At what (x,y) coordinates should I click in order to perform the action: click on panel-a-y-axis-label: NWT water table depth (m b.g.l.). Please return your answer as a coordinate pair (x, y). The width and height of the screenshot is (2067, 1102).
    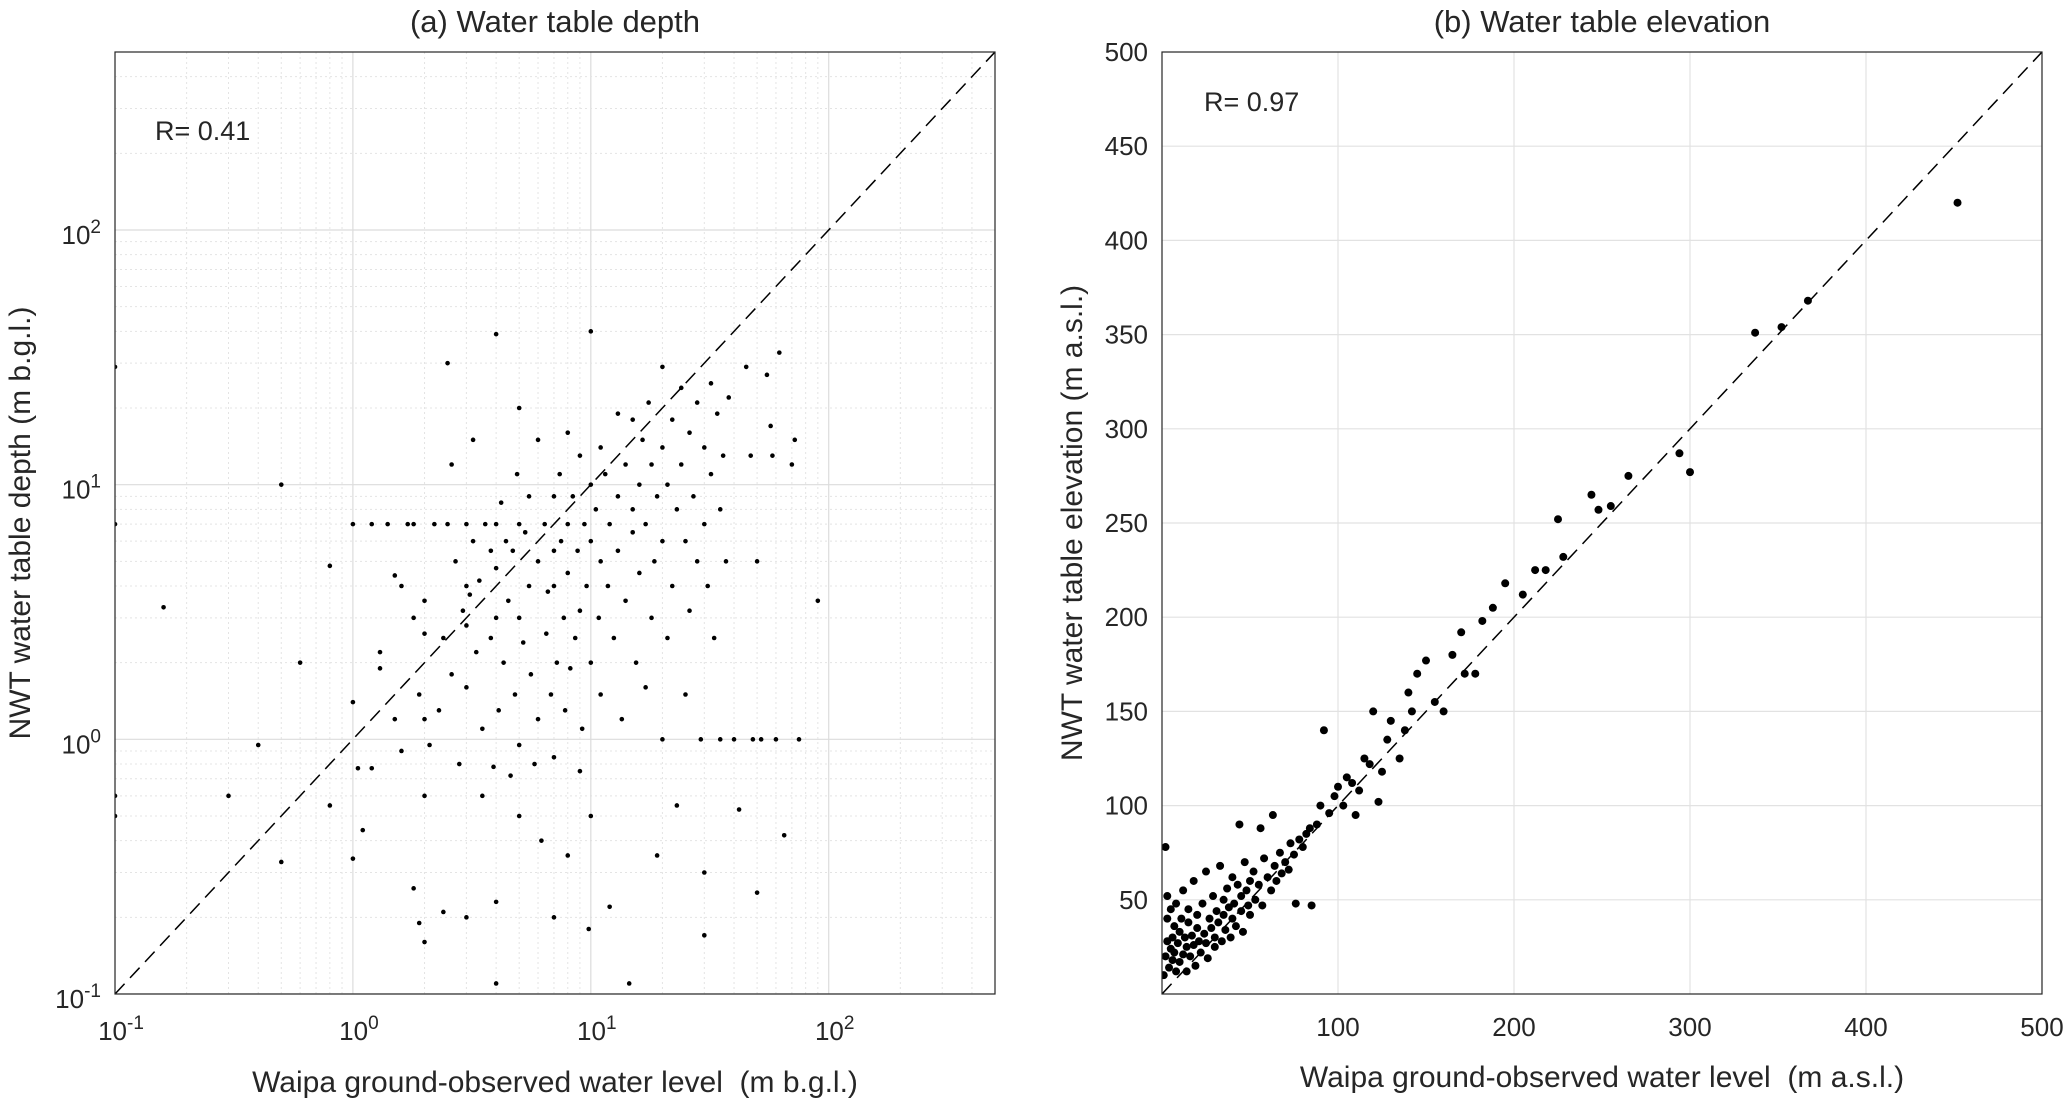
    Looking at the image, I should click on (20, 523).